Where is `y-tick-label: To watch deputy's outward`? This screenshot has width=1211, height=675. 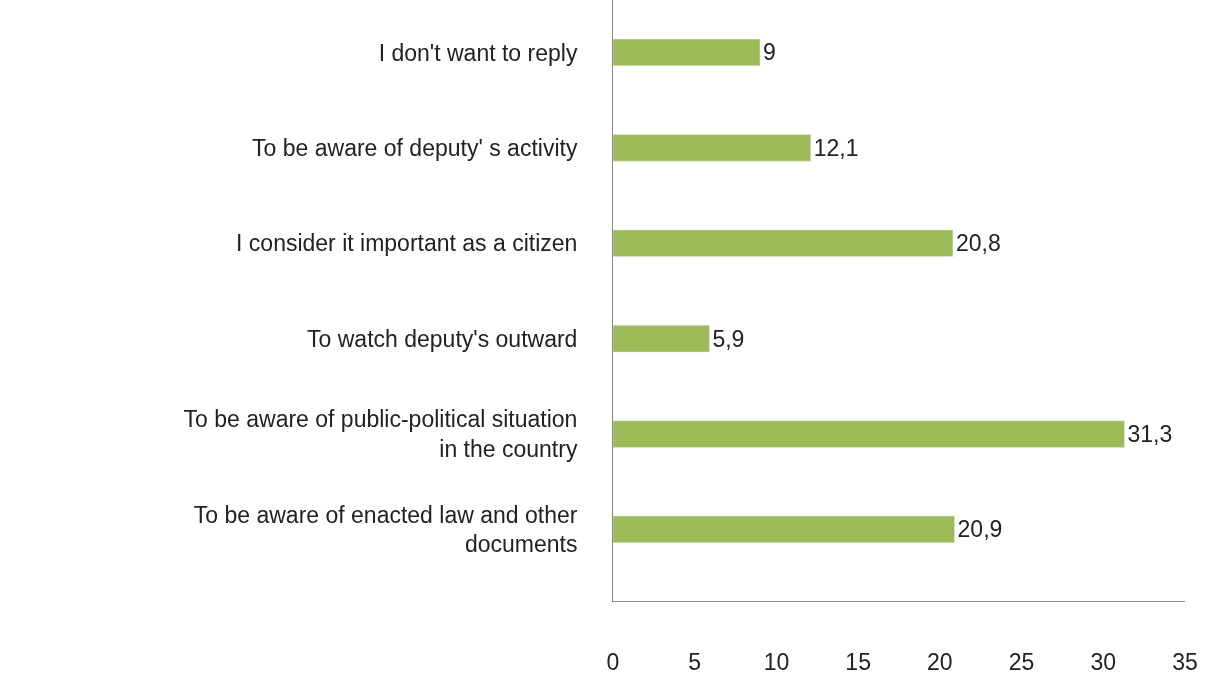 y-tick-label: To watch deputy's outward is located at coordinates (442, 338).